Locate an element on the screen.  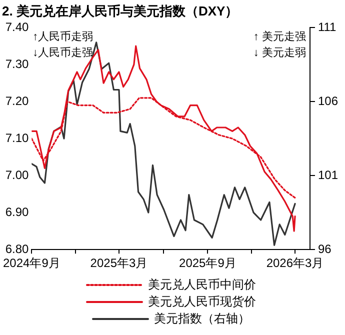
y-tick-label: 7.20 is located at coordinates (17, 101).